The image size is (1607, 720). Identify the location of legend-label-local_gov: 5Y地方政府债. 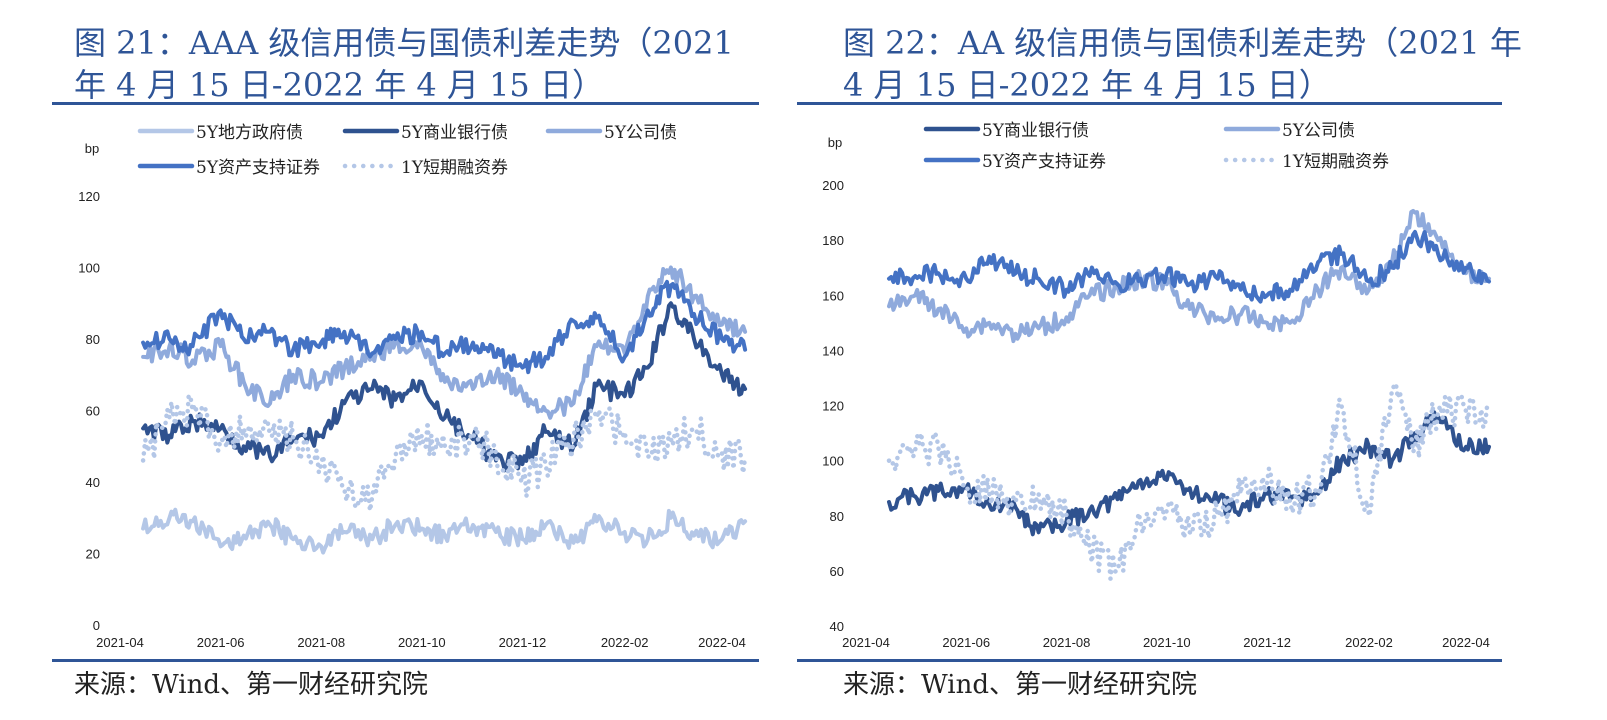
(249, 133).